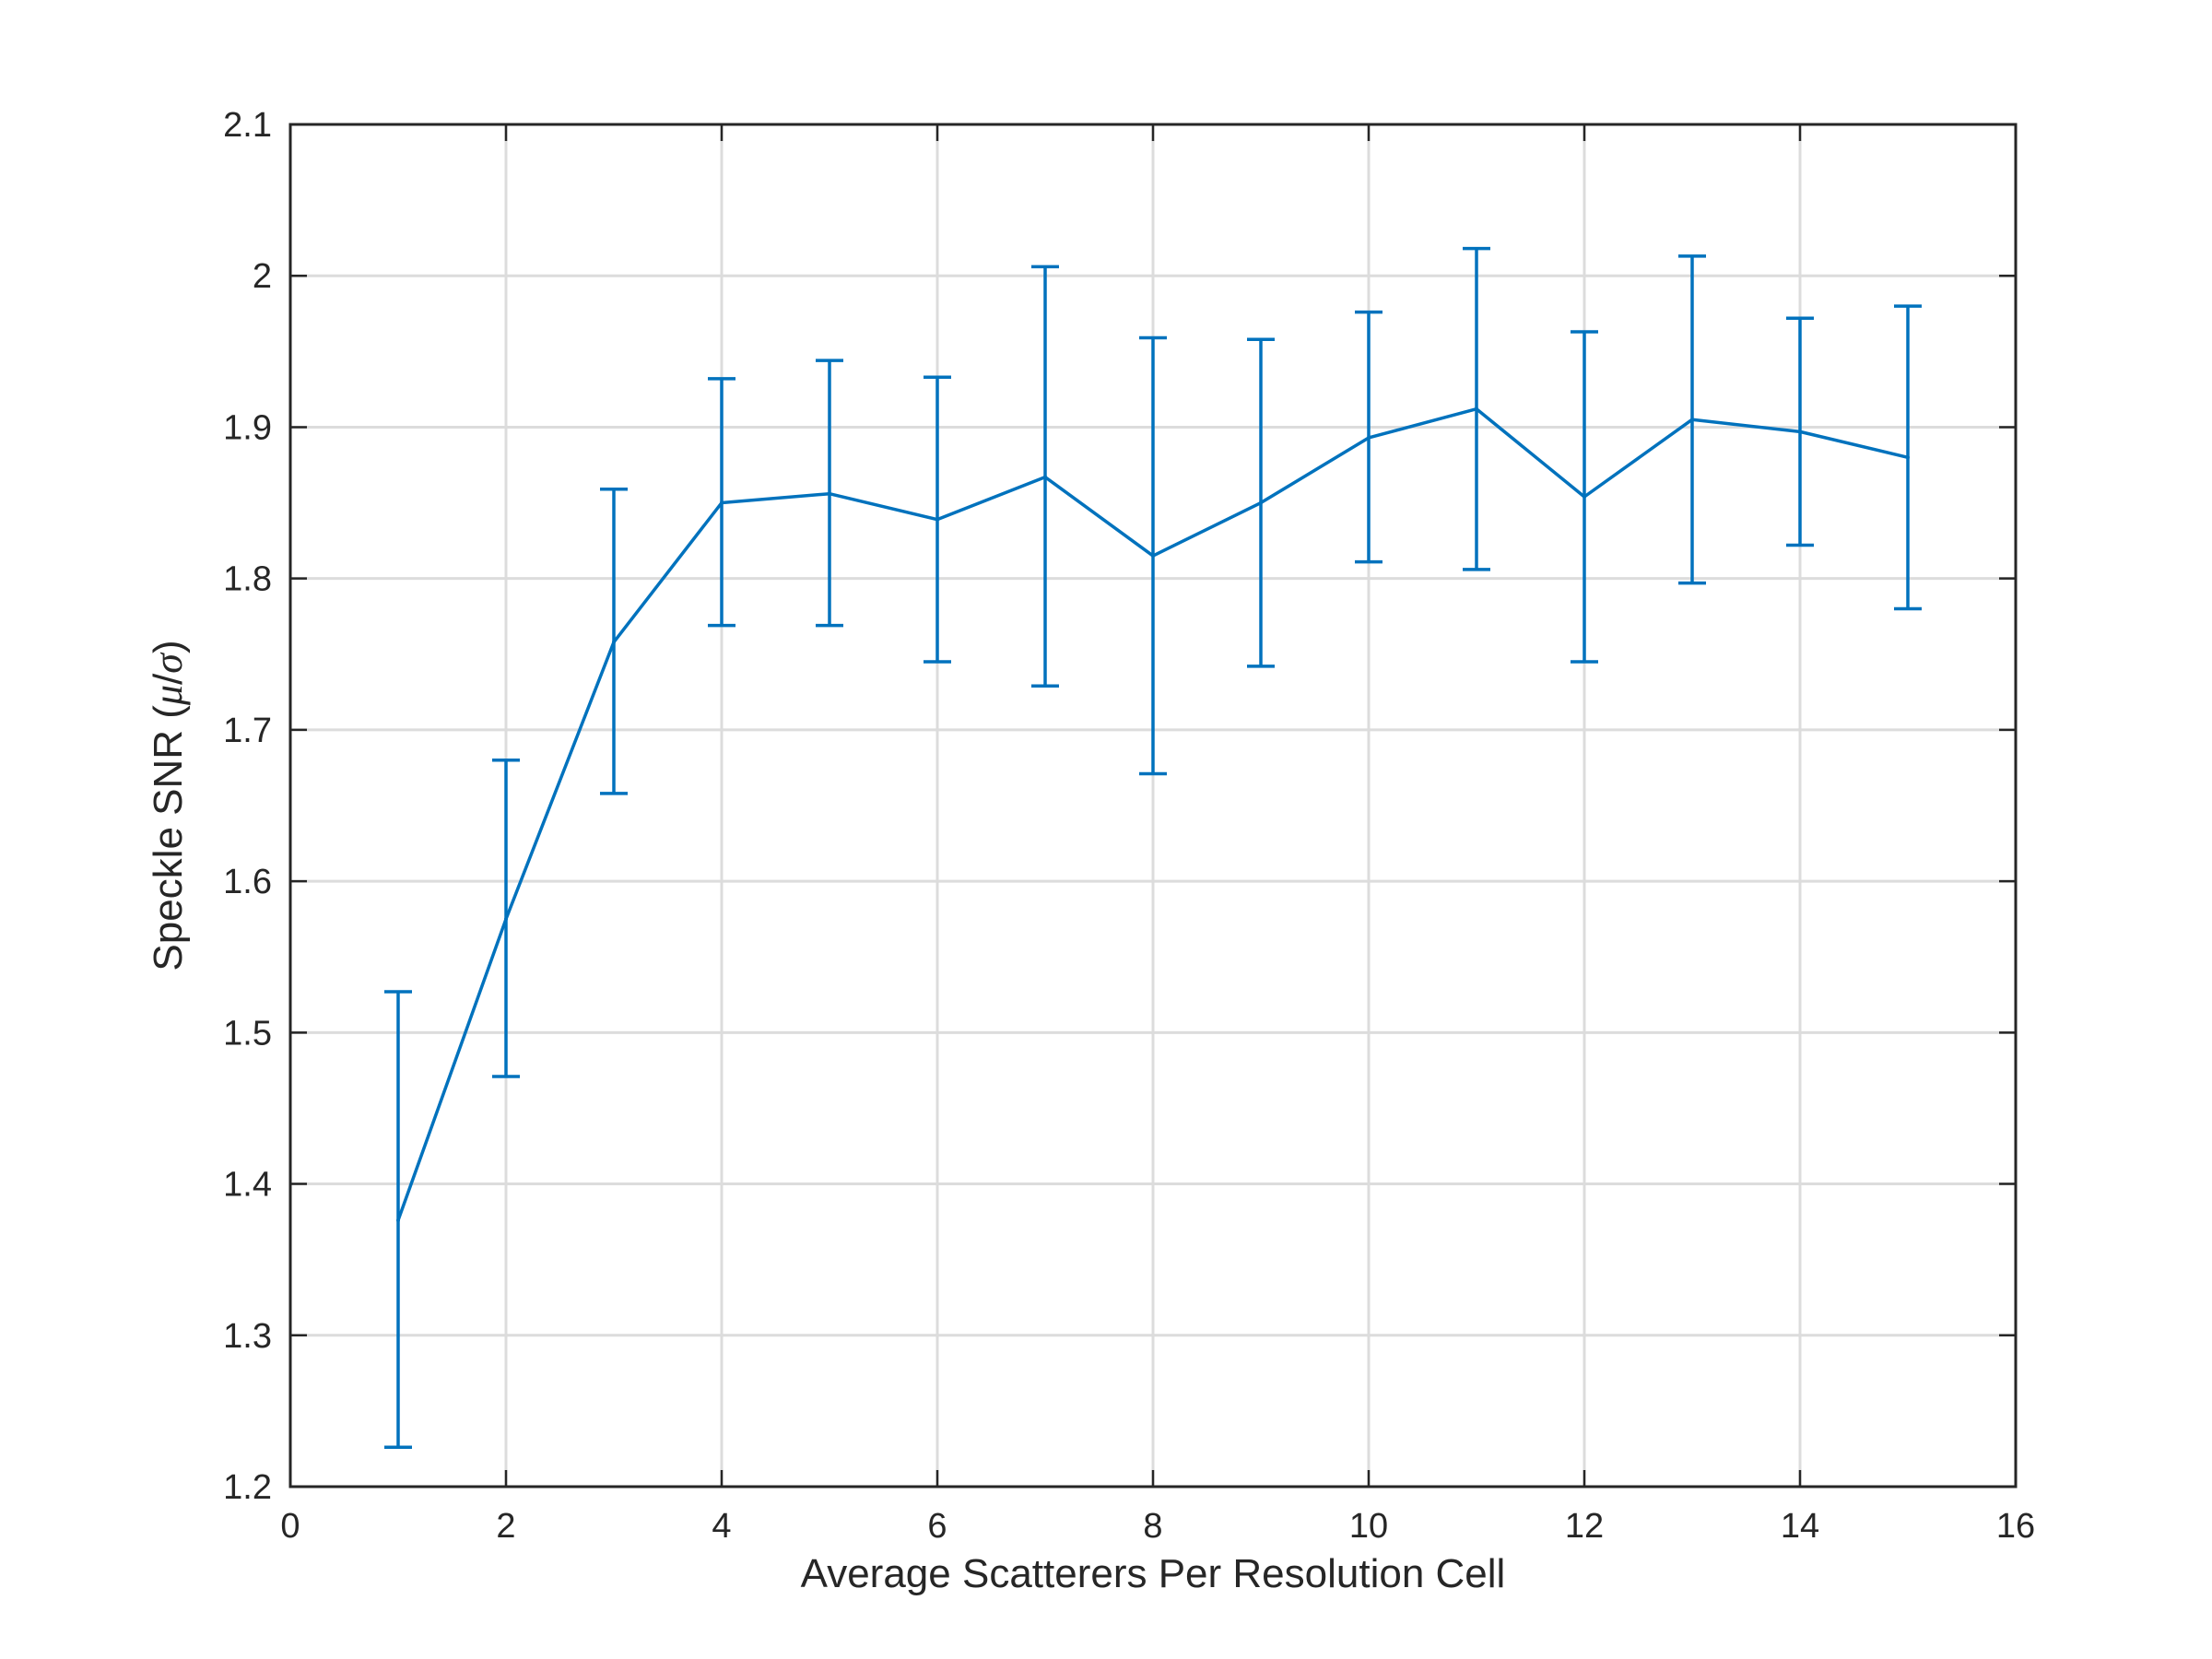  I want to click on x-tick-label: 4, so click(721, 1526).